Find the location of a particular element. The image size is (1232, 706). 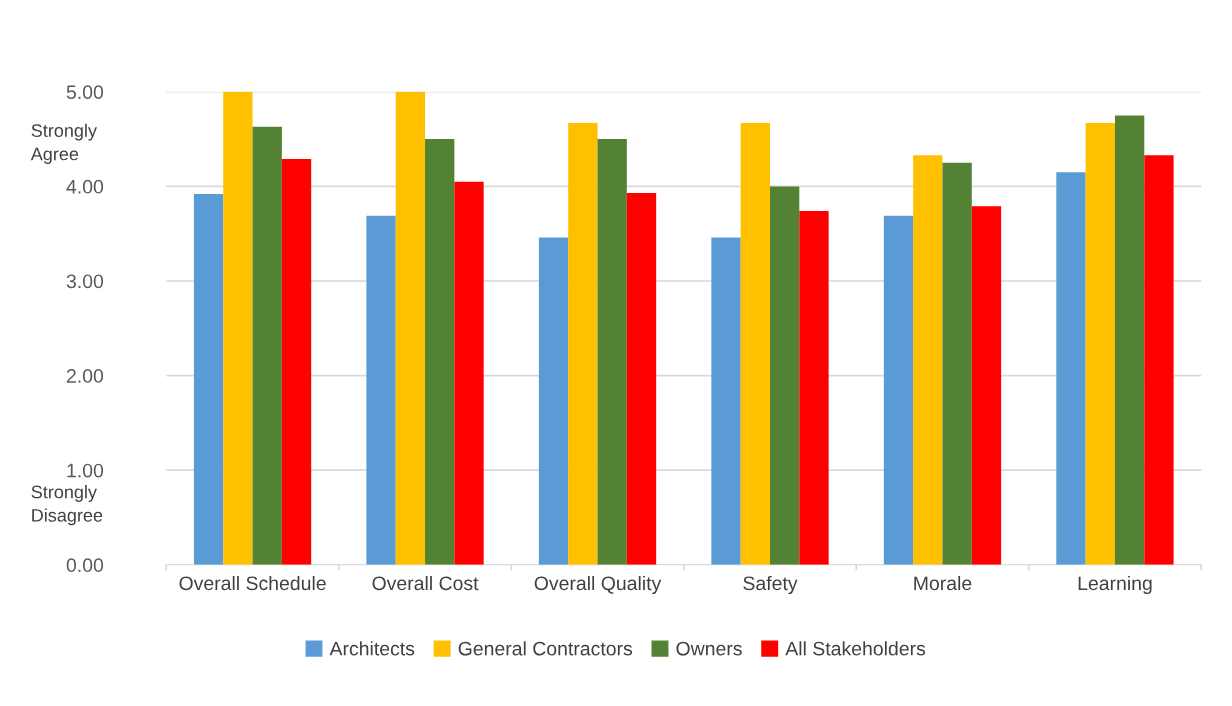

x-tick-label: Safety is located at coordinates (770, 585).